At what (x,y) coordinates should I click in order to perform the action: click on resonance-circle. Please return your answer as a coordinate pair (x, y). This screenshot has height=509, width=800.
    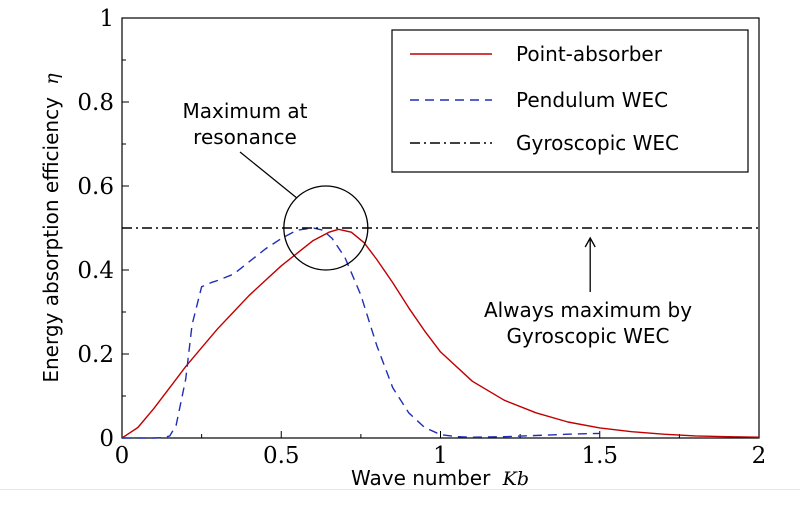
    Looking at the image, I should click on (326, 228).